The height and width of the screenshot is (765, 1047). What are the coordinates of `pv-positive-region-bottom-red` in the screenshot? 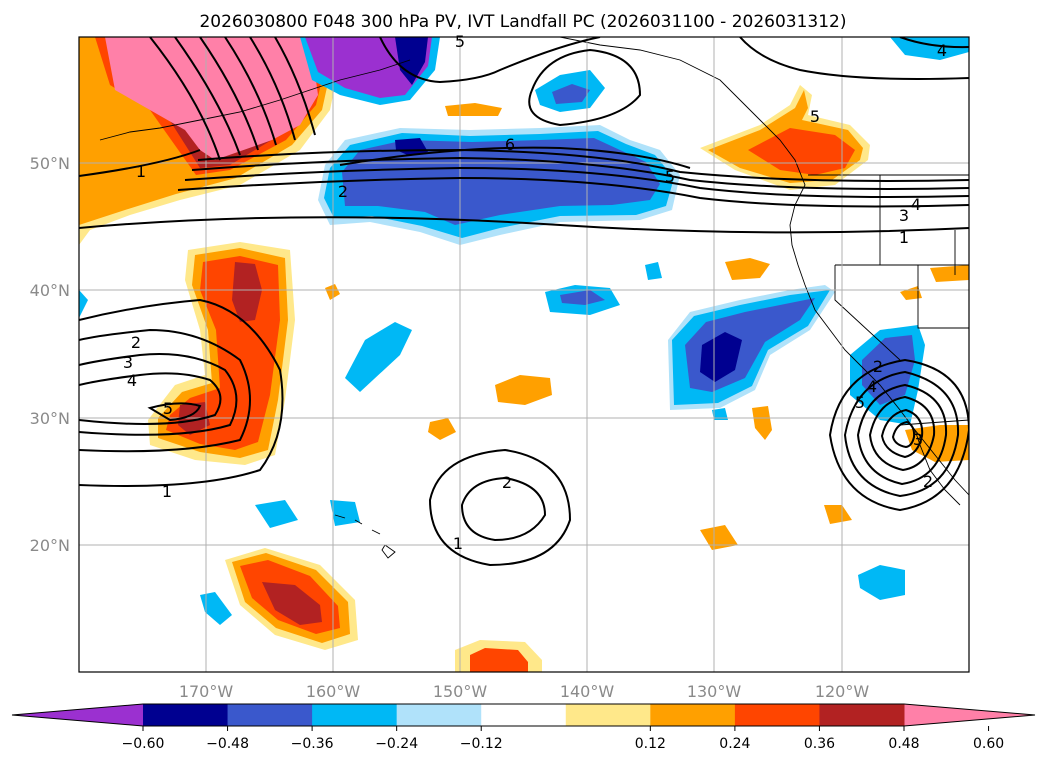 It's located at (499, 660).